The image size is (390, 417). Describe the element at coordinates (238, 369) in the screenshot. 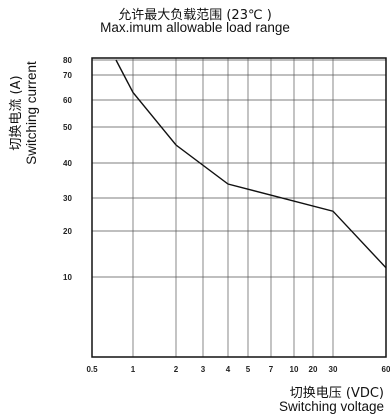

I see `x-tick-labels: 0.5 1 2 3 4 5 7 10 20 30 60` at that location.